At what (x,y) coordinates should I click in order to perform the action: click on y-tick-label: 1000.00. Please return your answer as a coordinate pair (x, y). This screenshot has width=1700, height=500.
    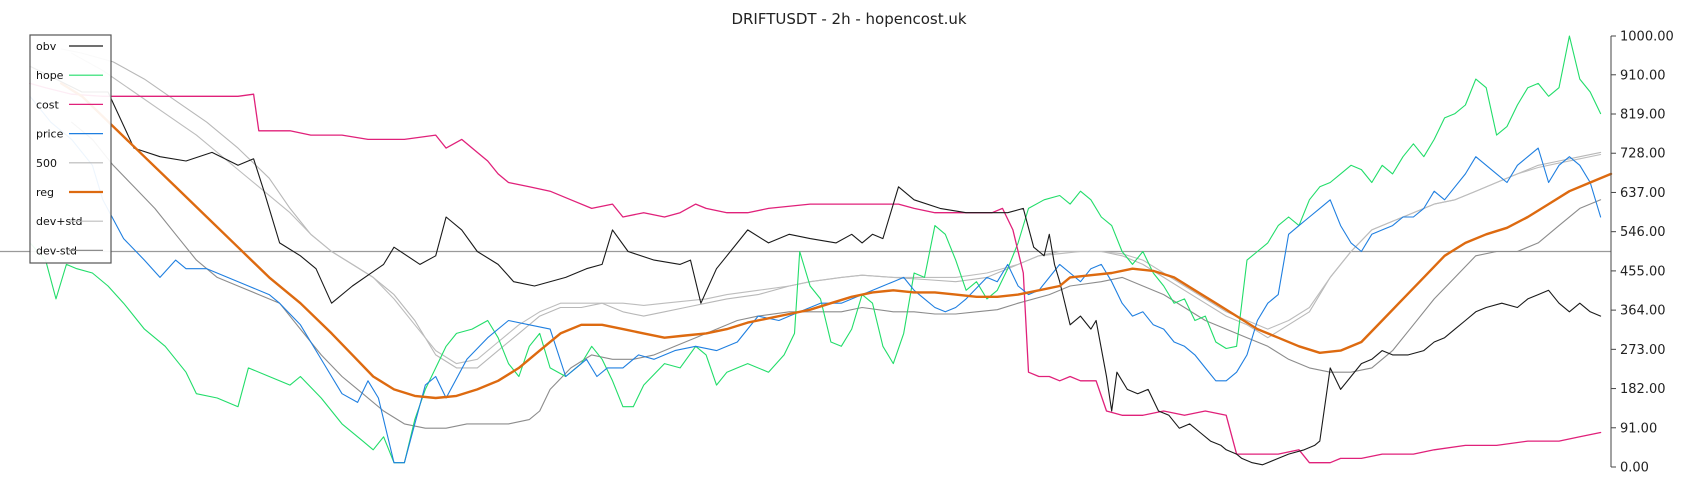
    Looking at the image, I should click on (1647, 37).